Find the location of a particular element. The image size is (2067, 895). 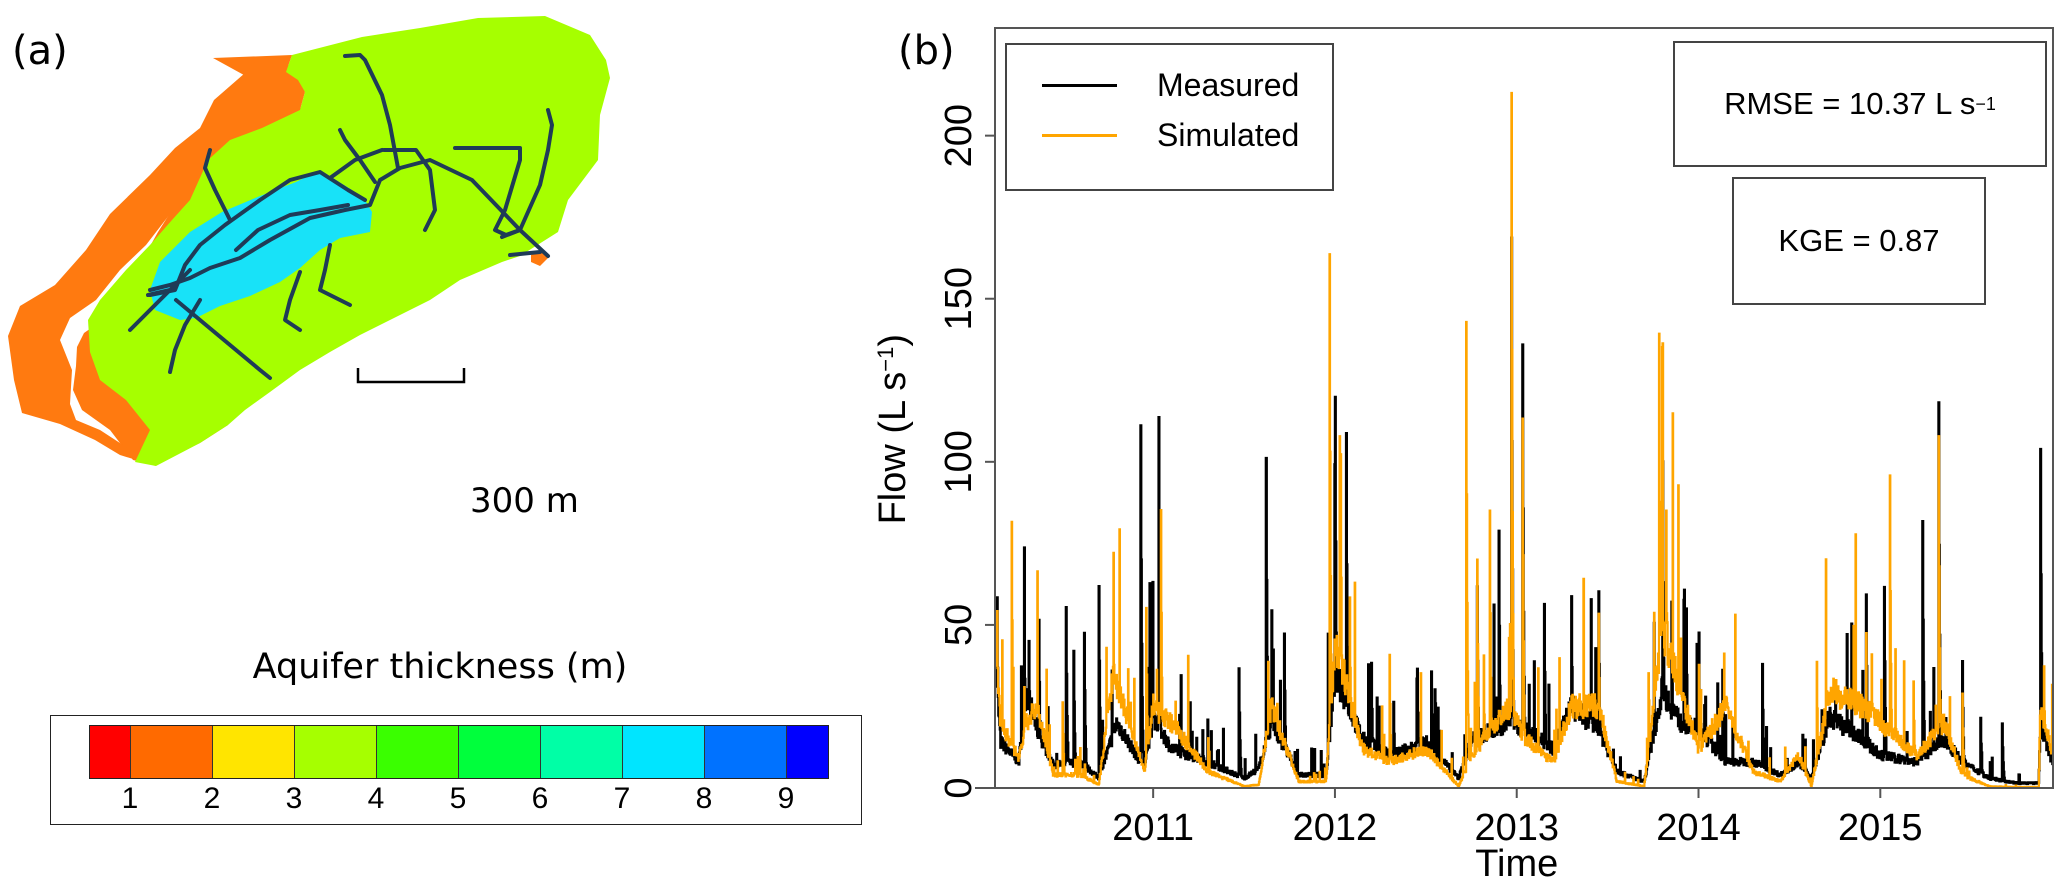

y-tick-label: 200 is located at coordinates (959, 135).